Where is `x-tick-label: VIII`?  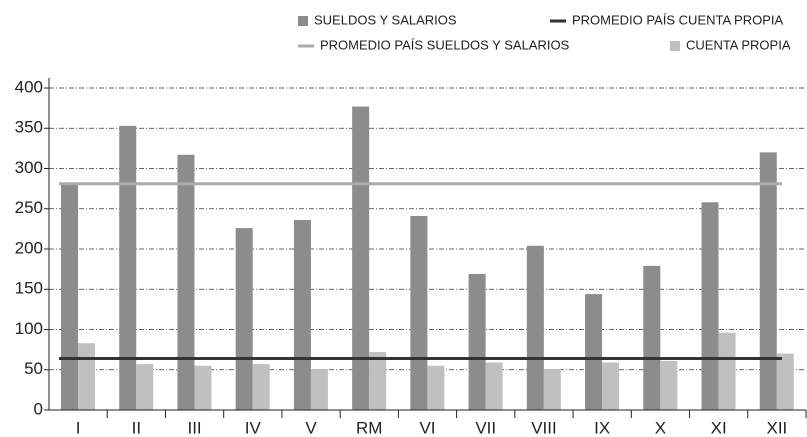 x-tick-label: VIII is located at coordinates (544, 427).